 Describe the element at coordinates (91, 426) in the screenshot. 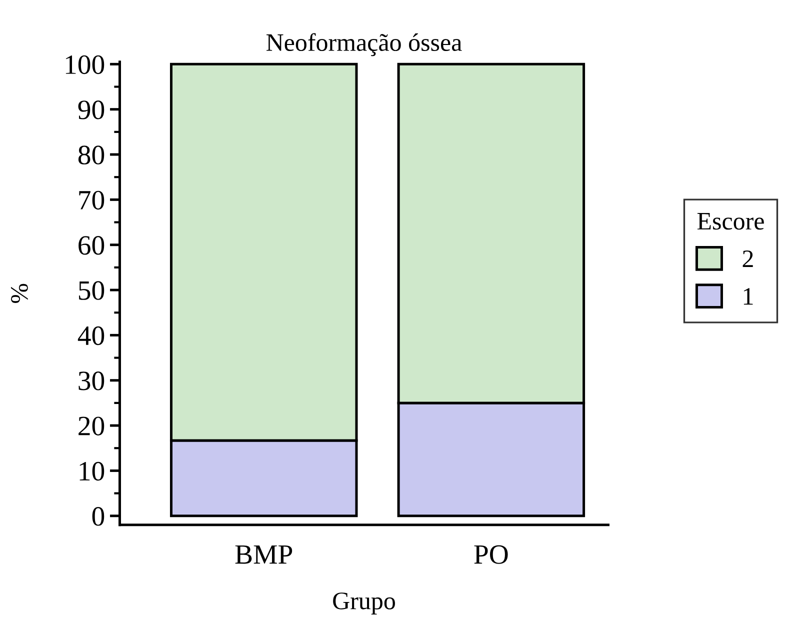

I see `y-tick-label: 20` at that location.